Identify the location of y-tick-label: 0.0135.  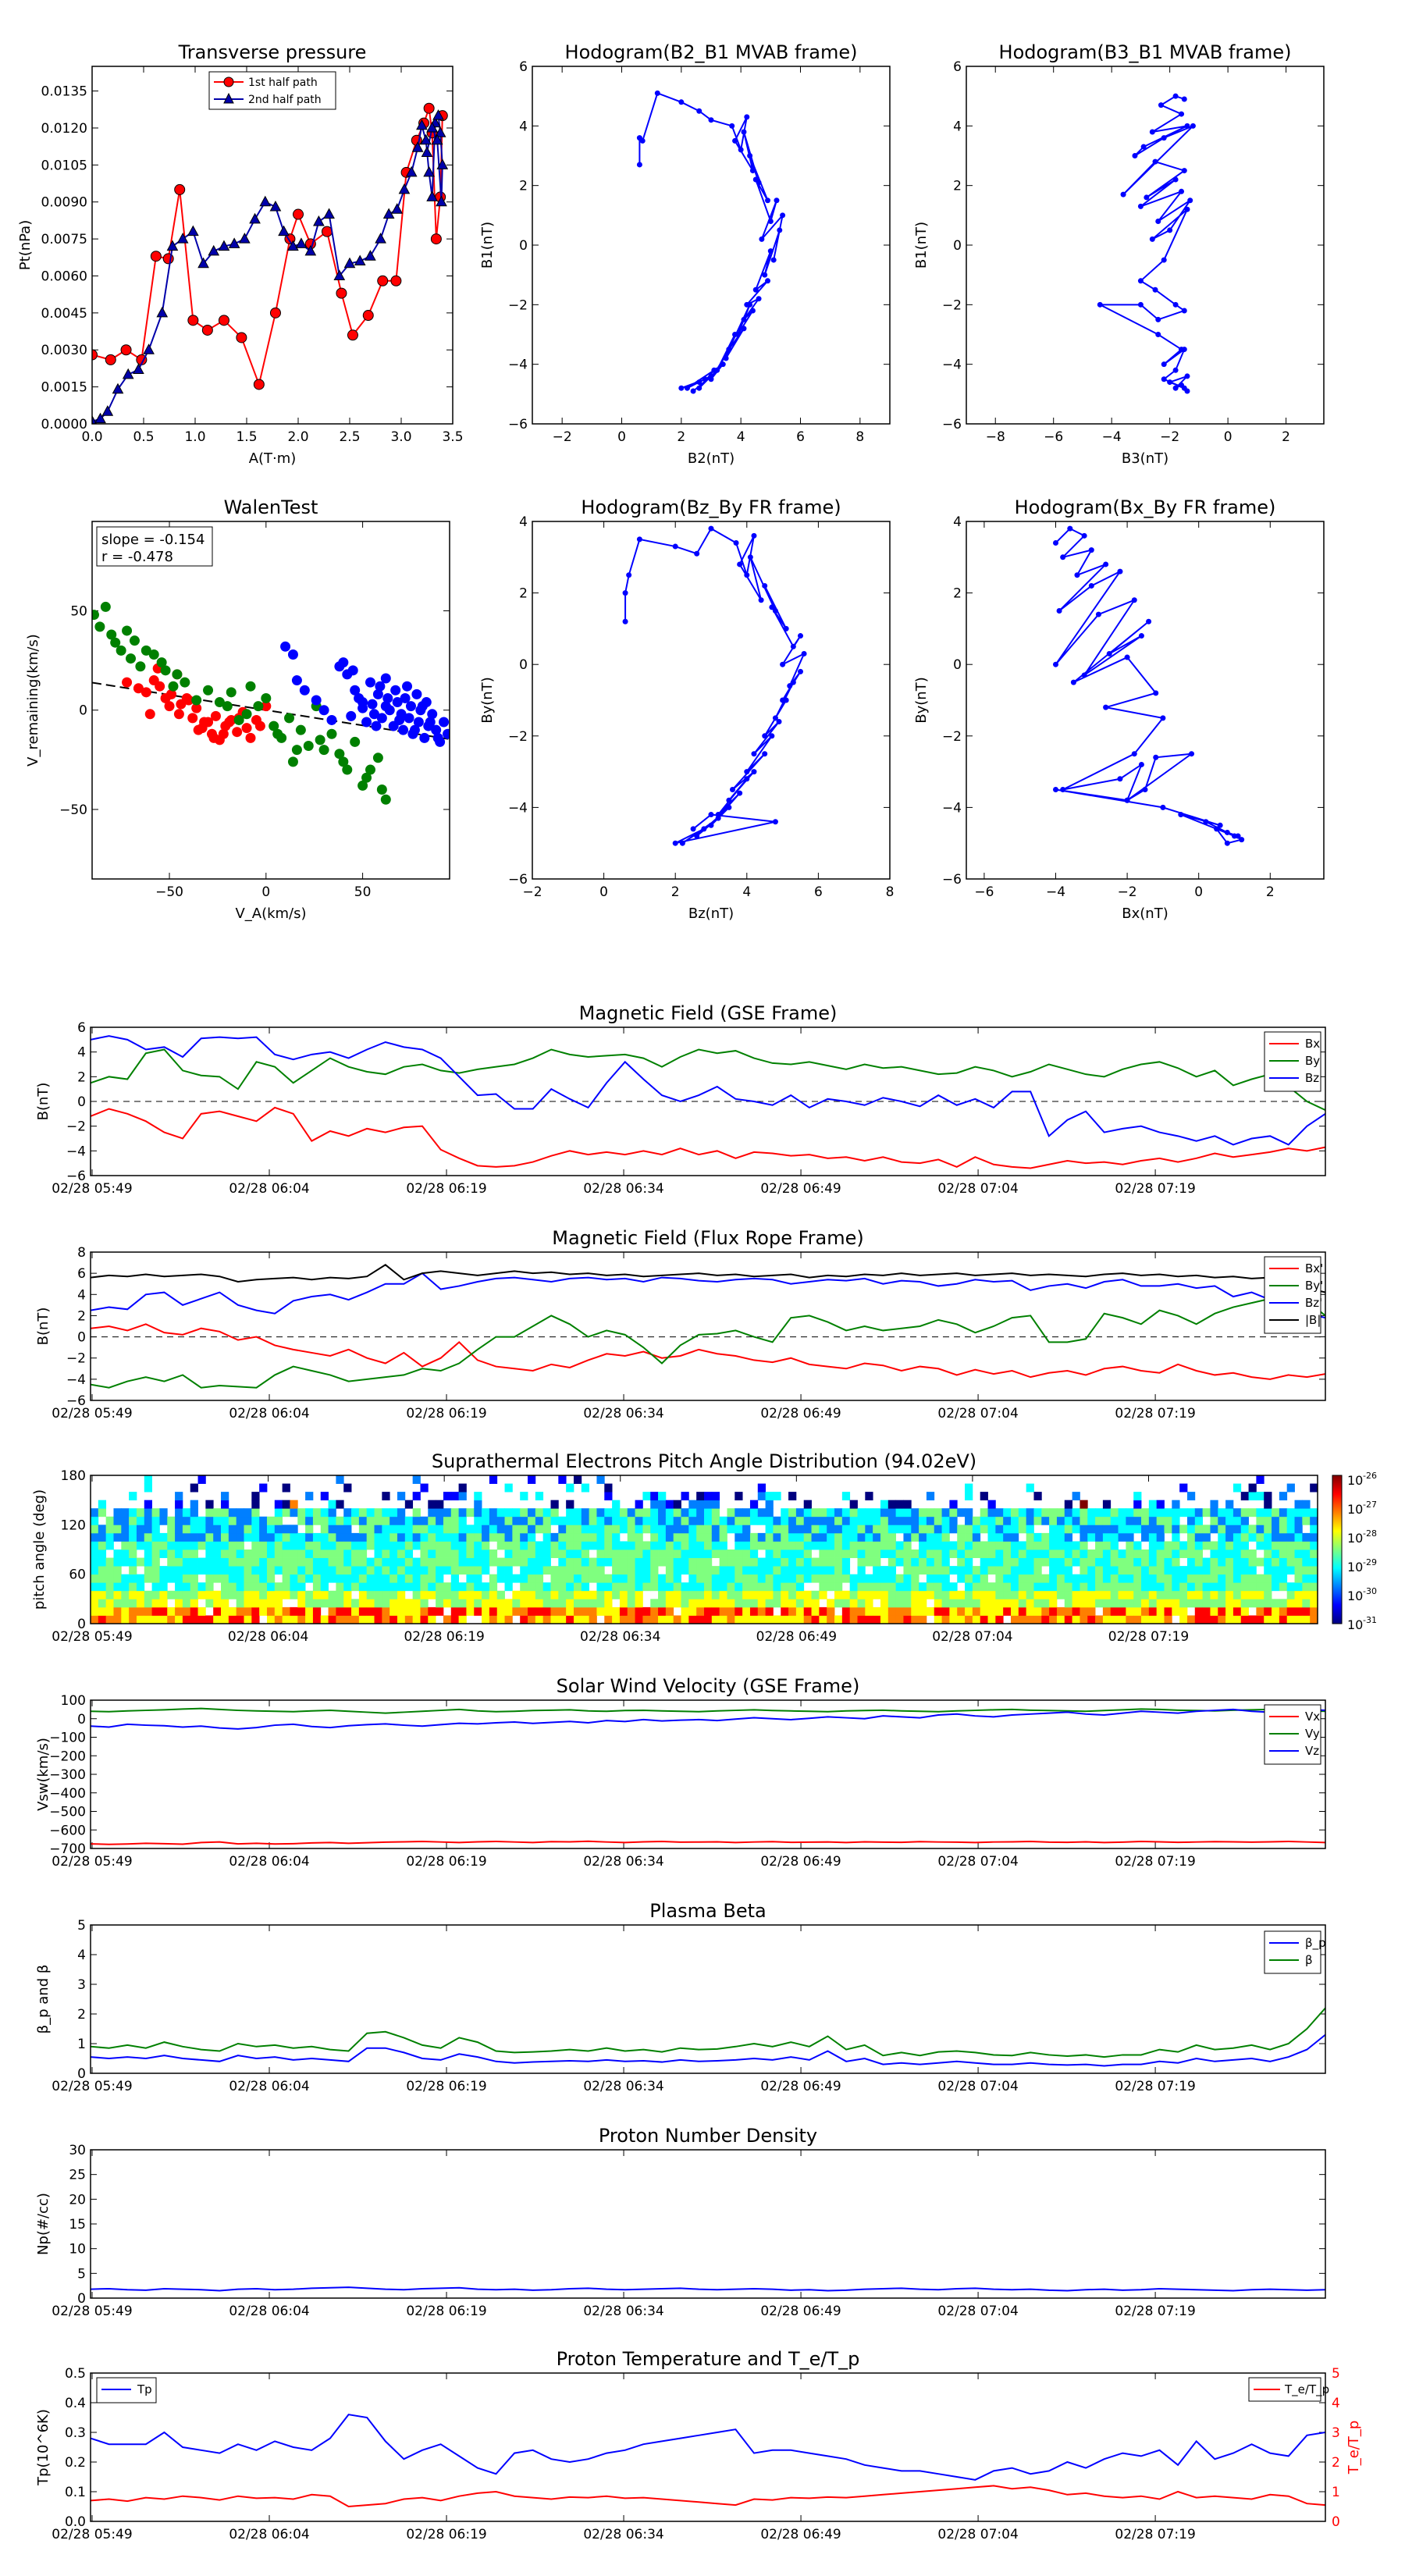
(64, 92).